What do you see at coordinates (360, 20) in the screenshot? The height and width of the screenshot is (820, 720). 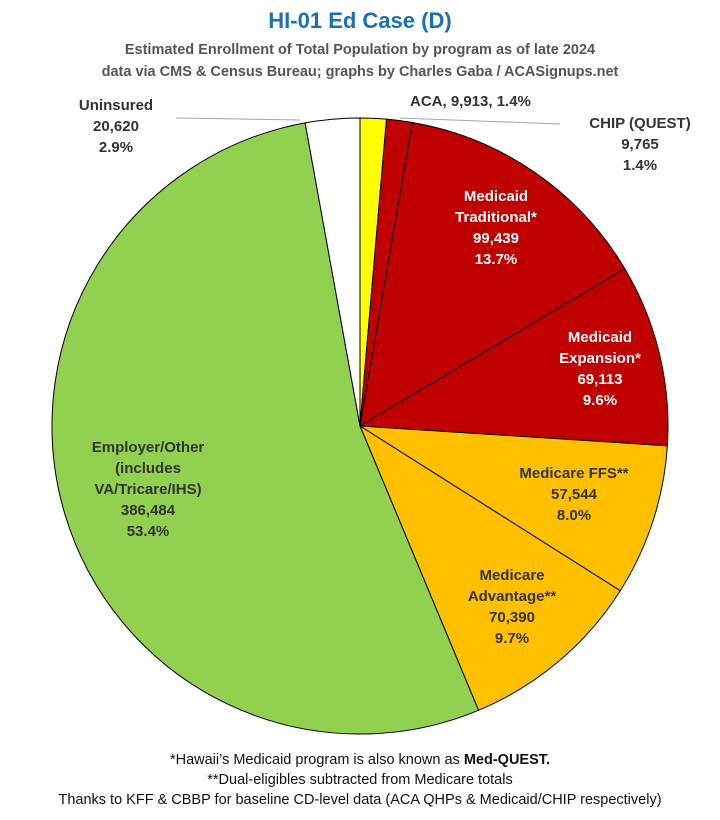 I see `chart-title: HI-01 Ed Case (D)` at bounding box center [360, 20].